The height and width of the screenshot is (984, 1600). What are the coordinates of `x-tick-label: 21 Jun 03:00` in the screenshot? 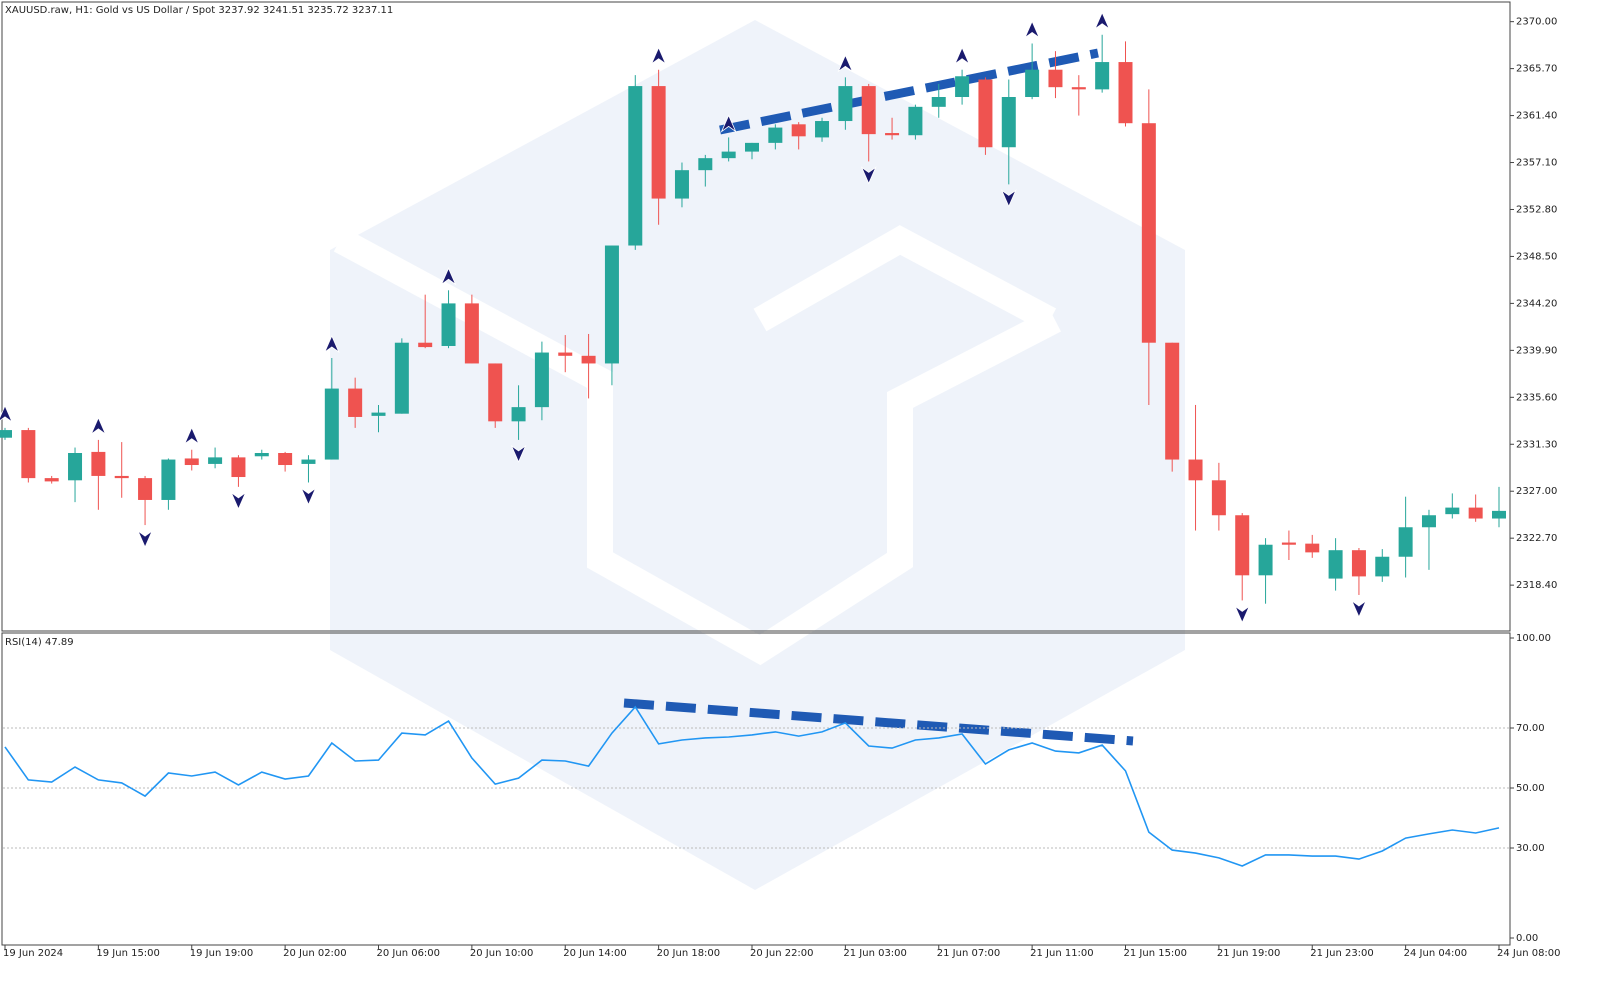 It's located at (875, 953).